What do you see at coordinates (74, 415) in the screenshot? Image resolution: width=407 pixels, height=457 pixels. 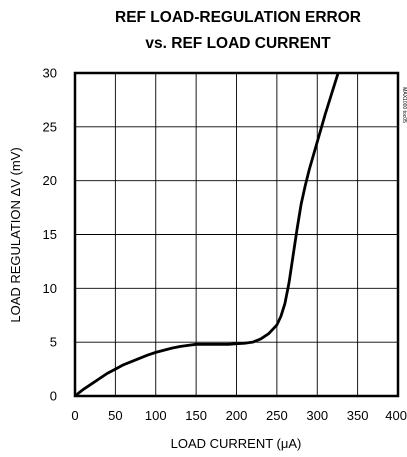 I see `x-tick-label: 0` at bounding box center [74, 415].